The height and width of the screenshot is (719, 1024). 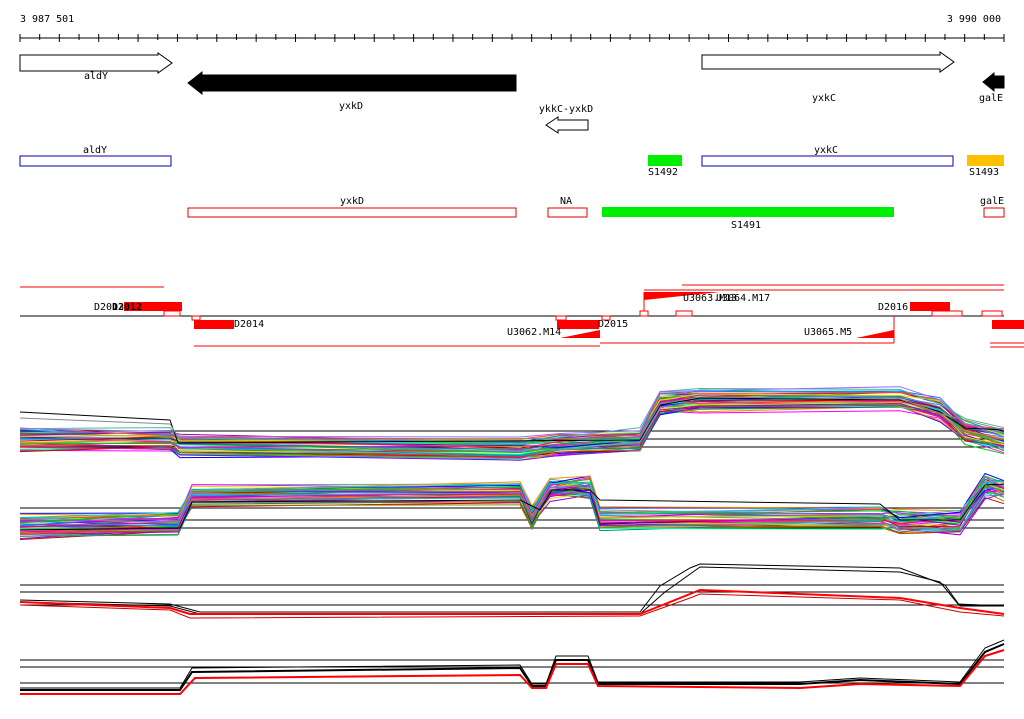 What do you see at coordinates (351, 106) in the screenshot?
I see `gene-yxkD-label: yxkD` at bounding box center [351, 106].